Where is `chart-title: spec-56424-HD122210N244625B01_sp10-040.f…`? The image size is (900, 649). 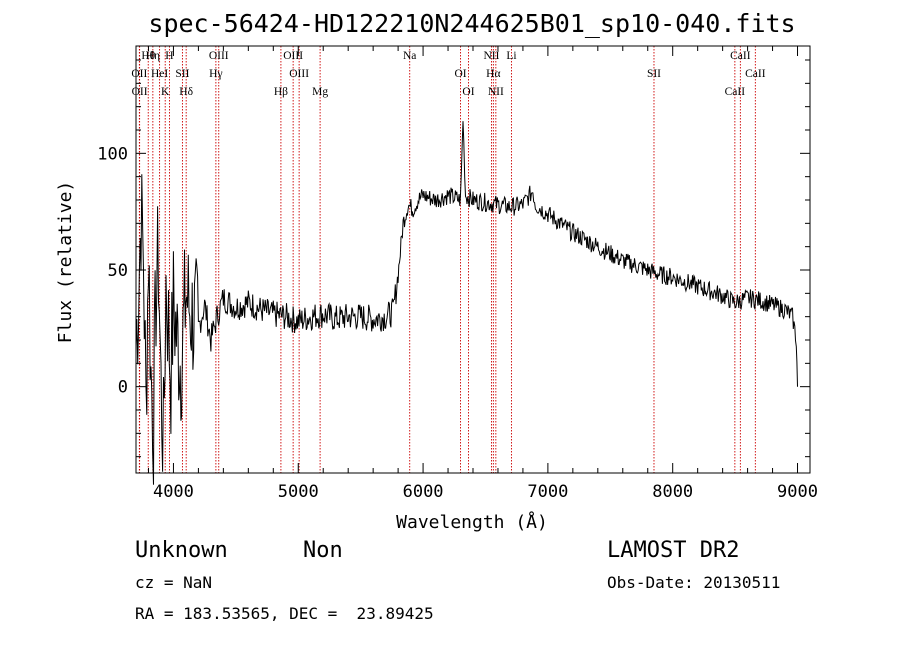
chart-title: spec-56424-HD122210N244625B01_sp10-040.f… is located at coordinates (471, 23).